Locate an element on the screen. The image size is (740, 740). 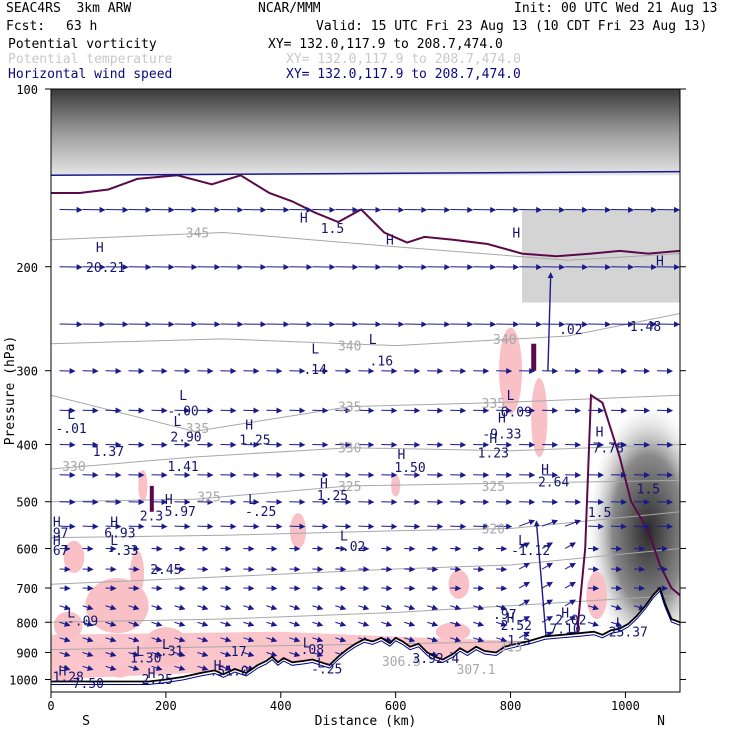
pv-extremum-label: 1.41 is located at coordinates (182, 467).